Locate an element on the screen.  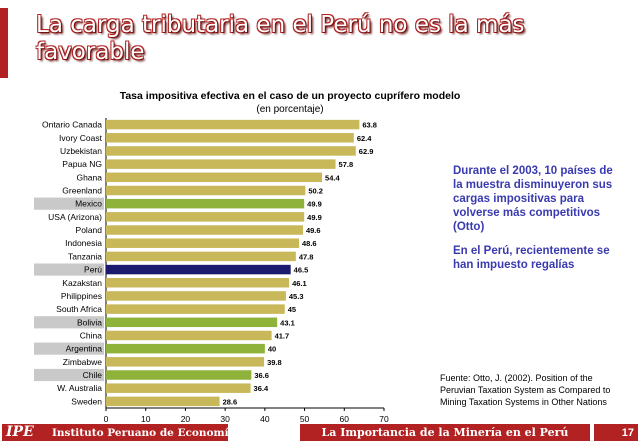
footer-org-band is located at coordinates (115, 432).